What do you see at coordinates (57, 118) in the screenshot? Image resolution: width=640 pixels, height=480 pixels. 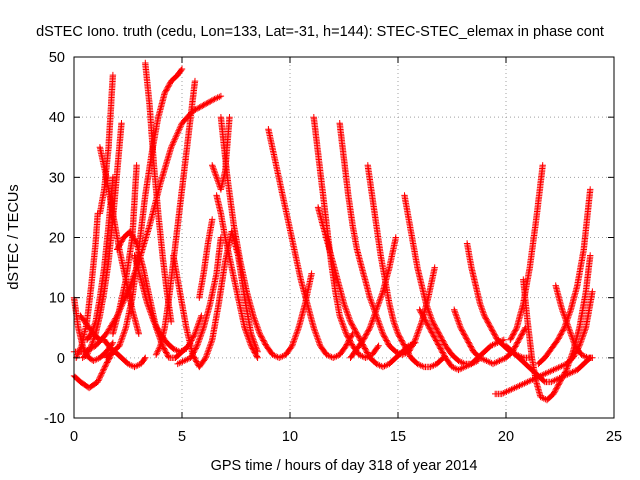 I see `y-tick-label: 40` at bounding box center [57, 118].